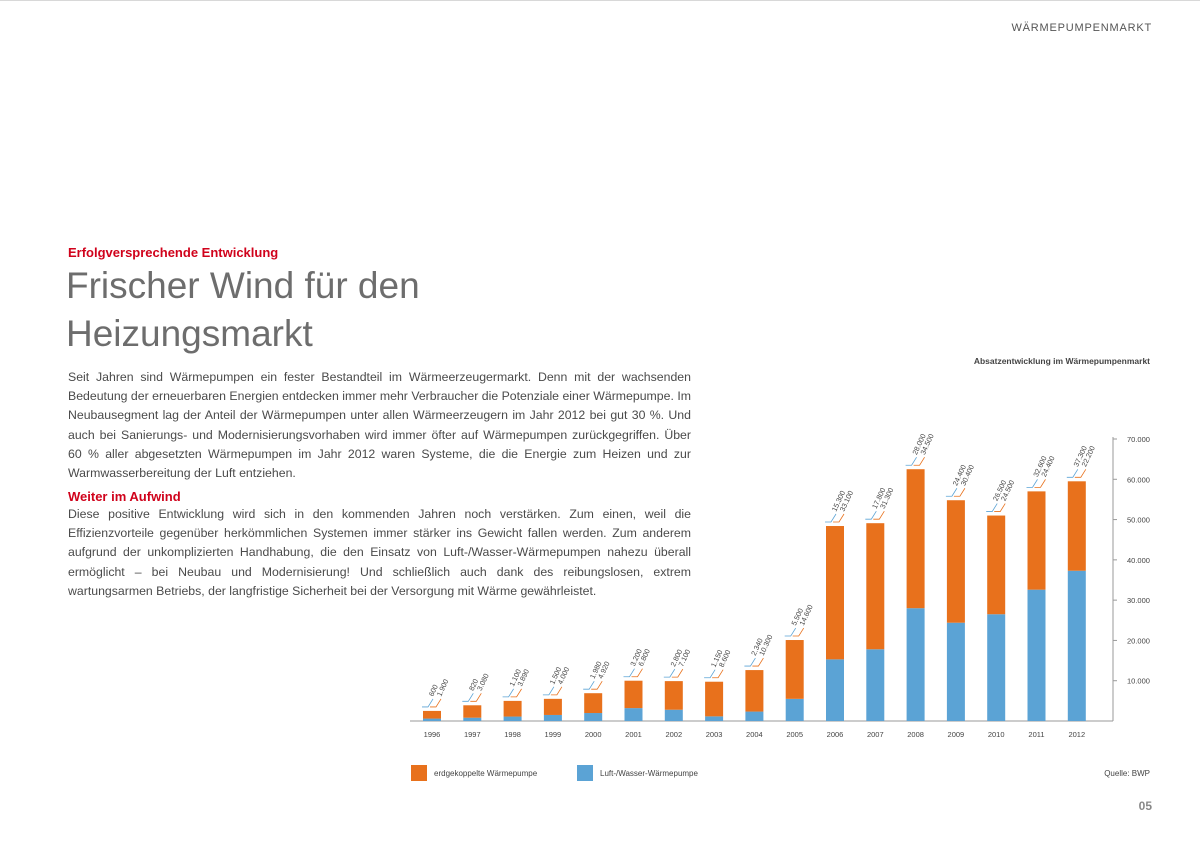 The width and height of the screenshot is (1200, 843). What do you see at coordinates (996, 565) in the screenshot?
I see `bar-ground-2010` at bounding box center [996, 565].